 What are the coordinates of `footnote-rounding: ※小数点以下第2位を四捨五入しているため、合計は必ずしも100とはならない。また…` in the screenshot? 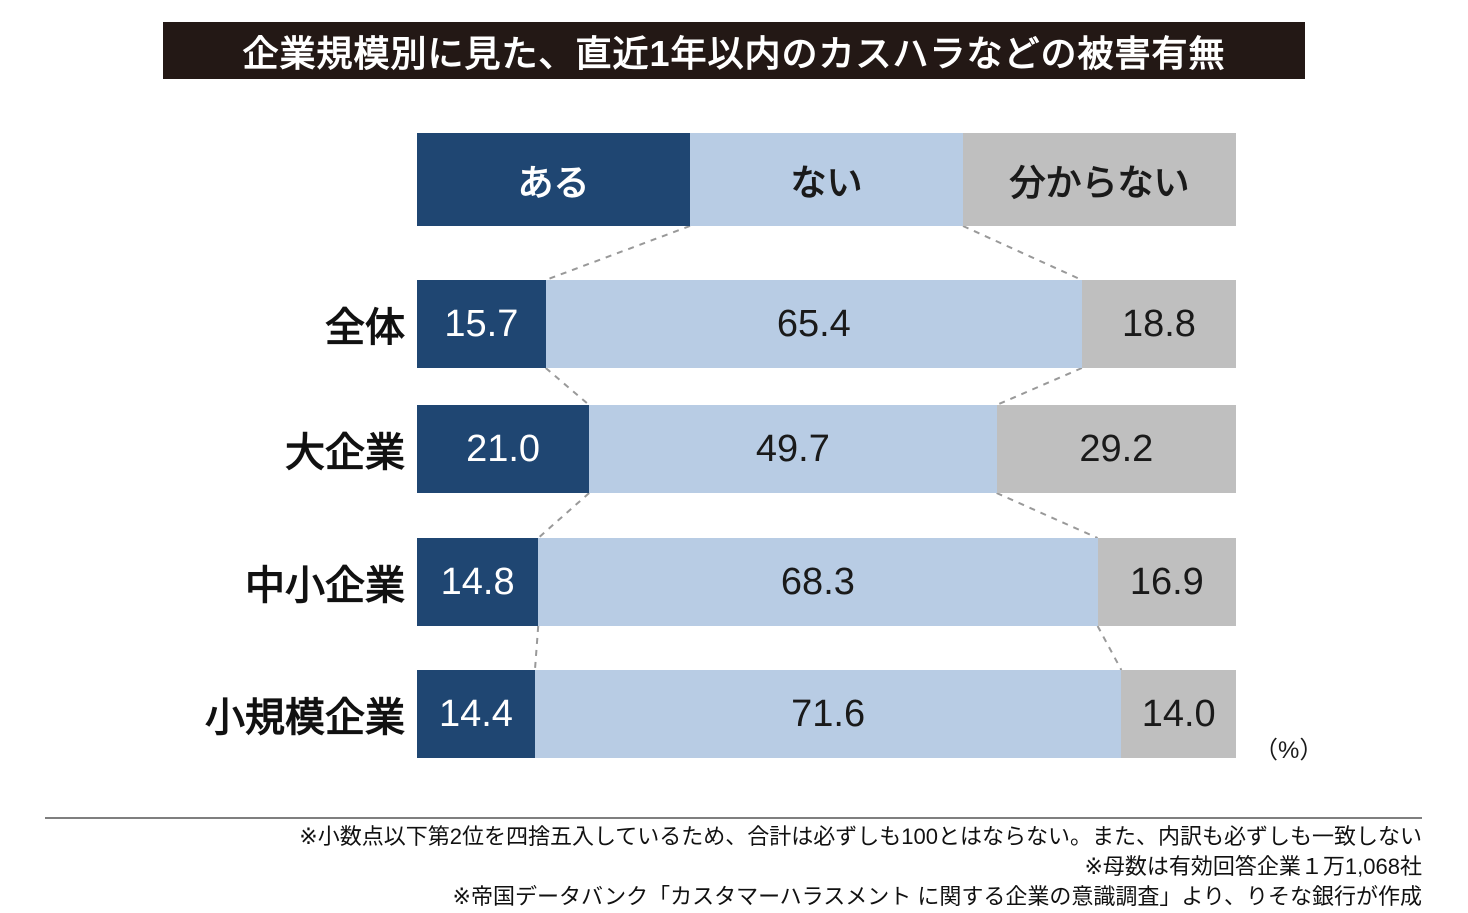 It's located at (860, 836).